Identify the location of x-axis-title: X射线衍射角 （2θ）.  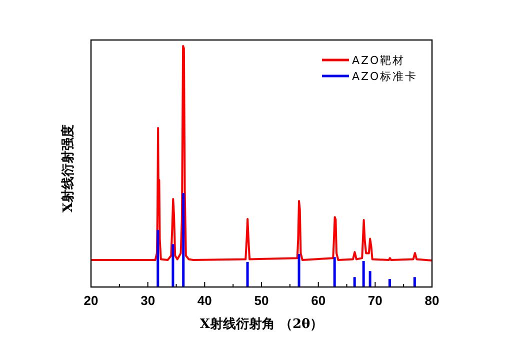
(262, 324).